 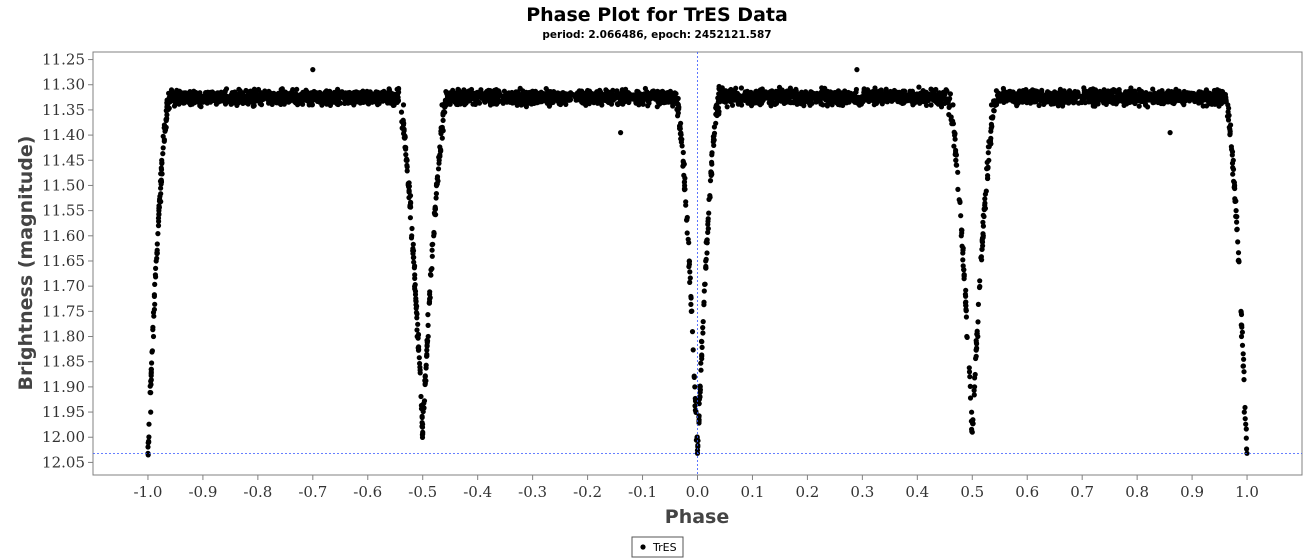 I want to click on x-tick-label: -0.9, so click(x=202, y=492).